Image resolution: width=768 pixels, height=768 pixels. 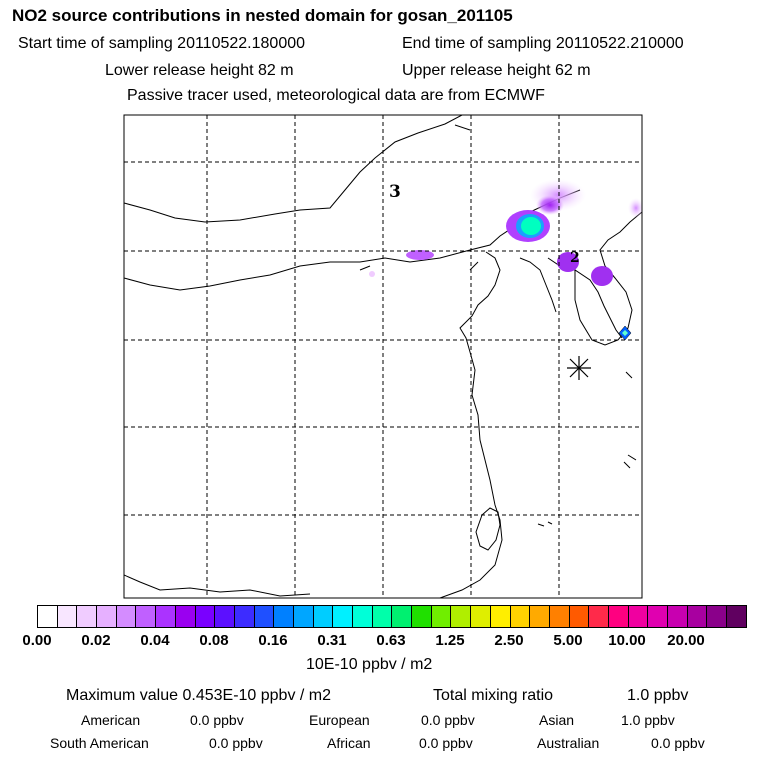 I want to click on colorbar-units: 10E-10 ppbv / m2, so click(x=369, y=664).